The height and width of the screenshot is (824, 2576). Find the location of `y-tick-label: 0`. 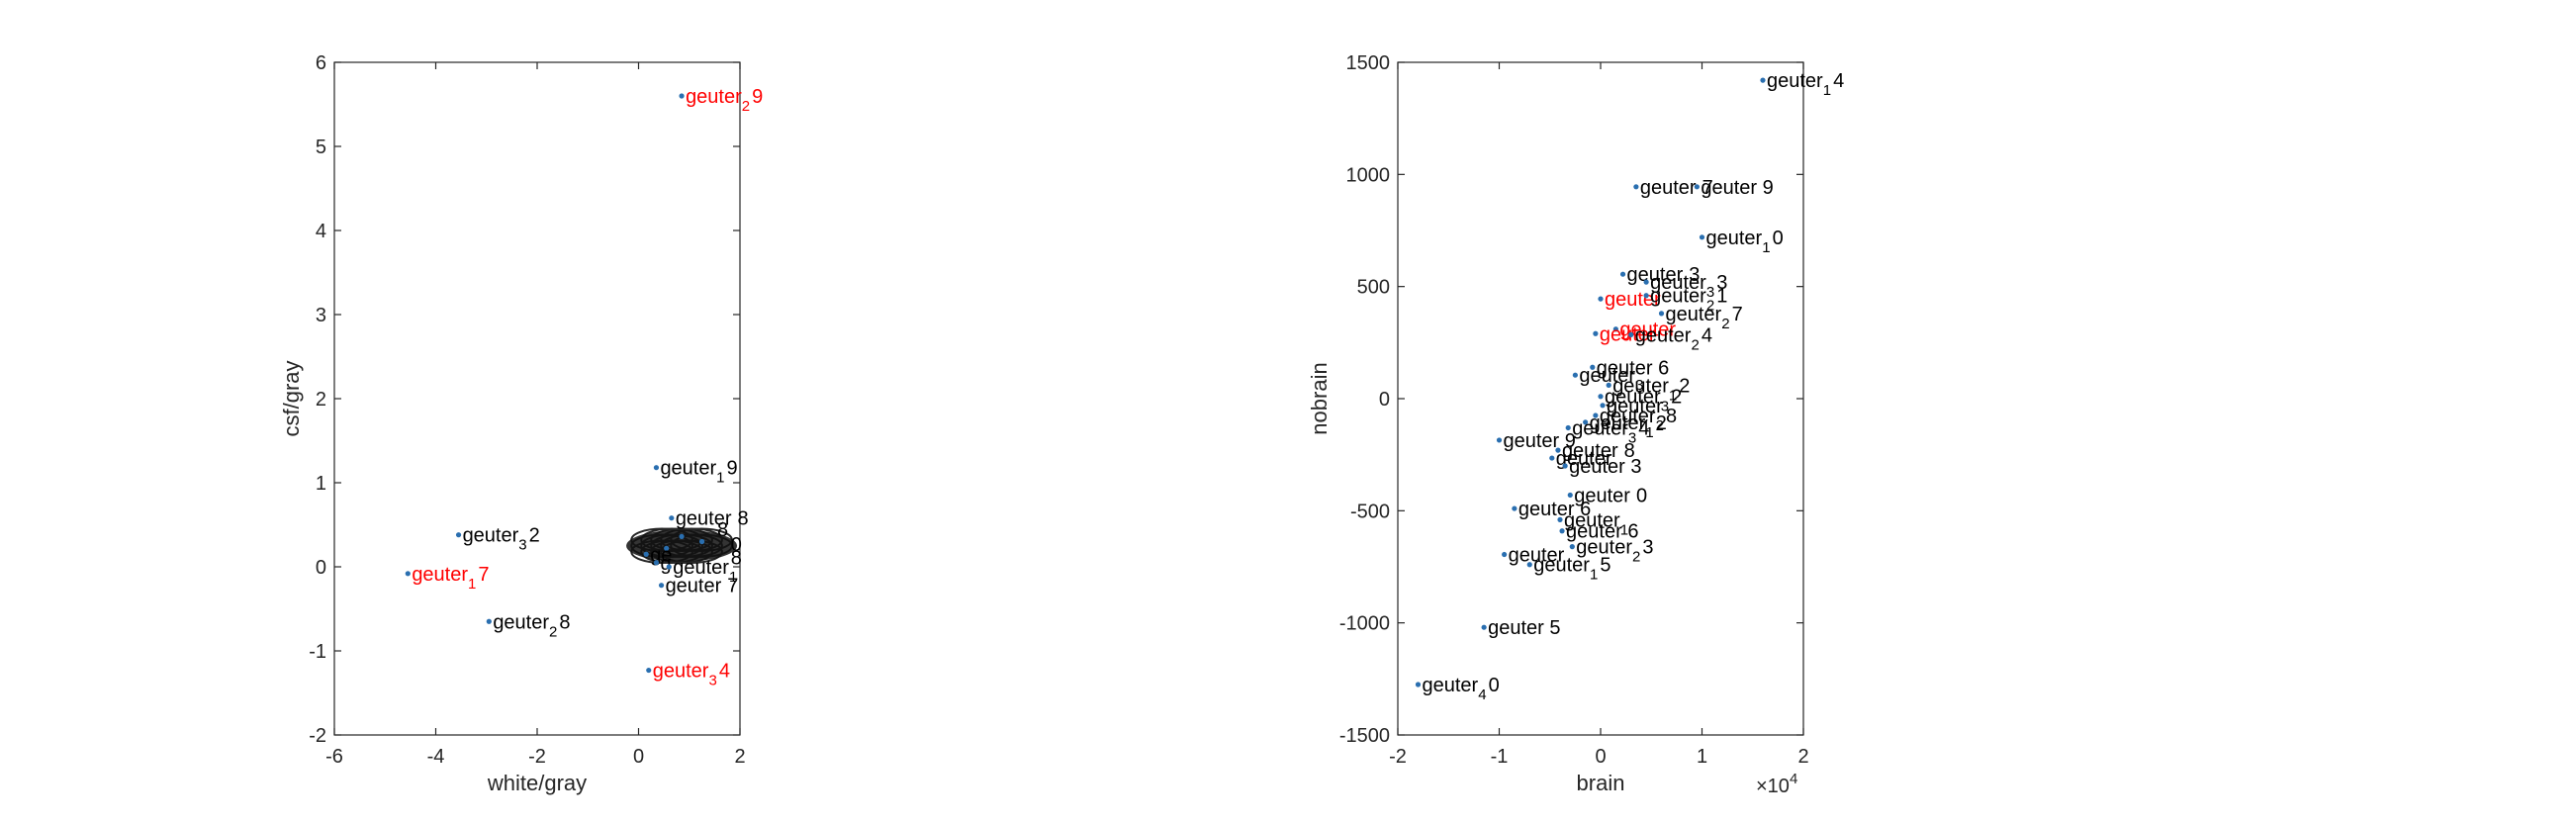

y-tick-label: 0 is located at coordinates (321, 568).